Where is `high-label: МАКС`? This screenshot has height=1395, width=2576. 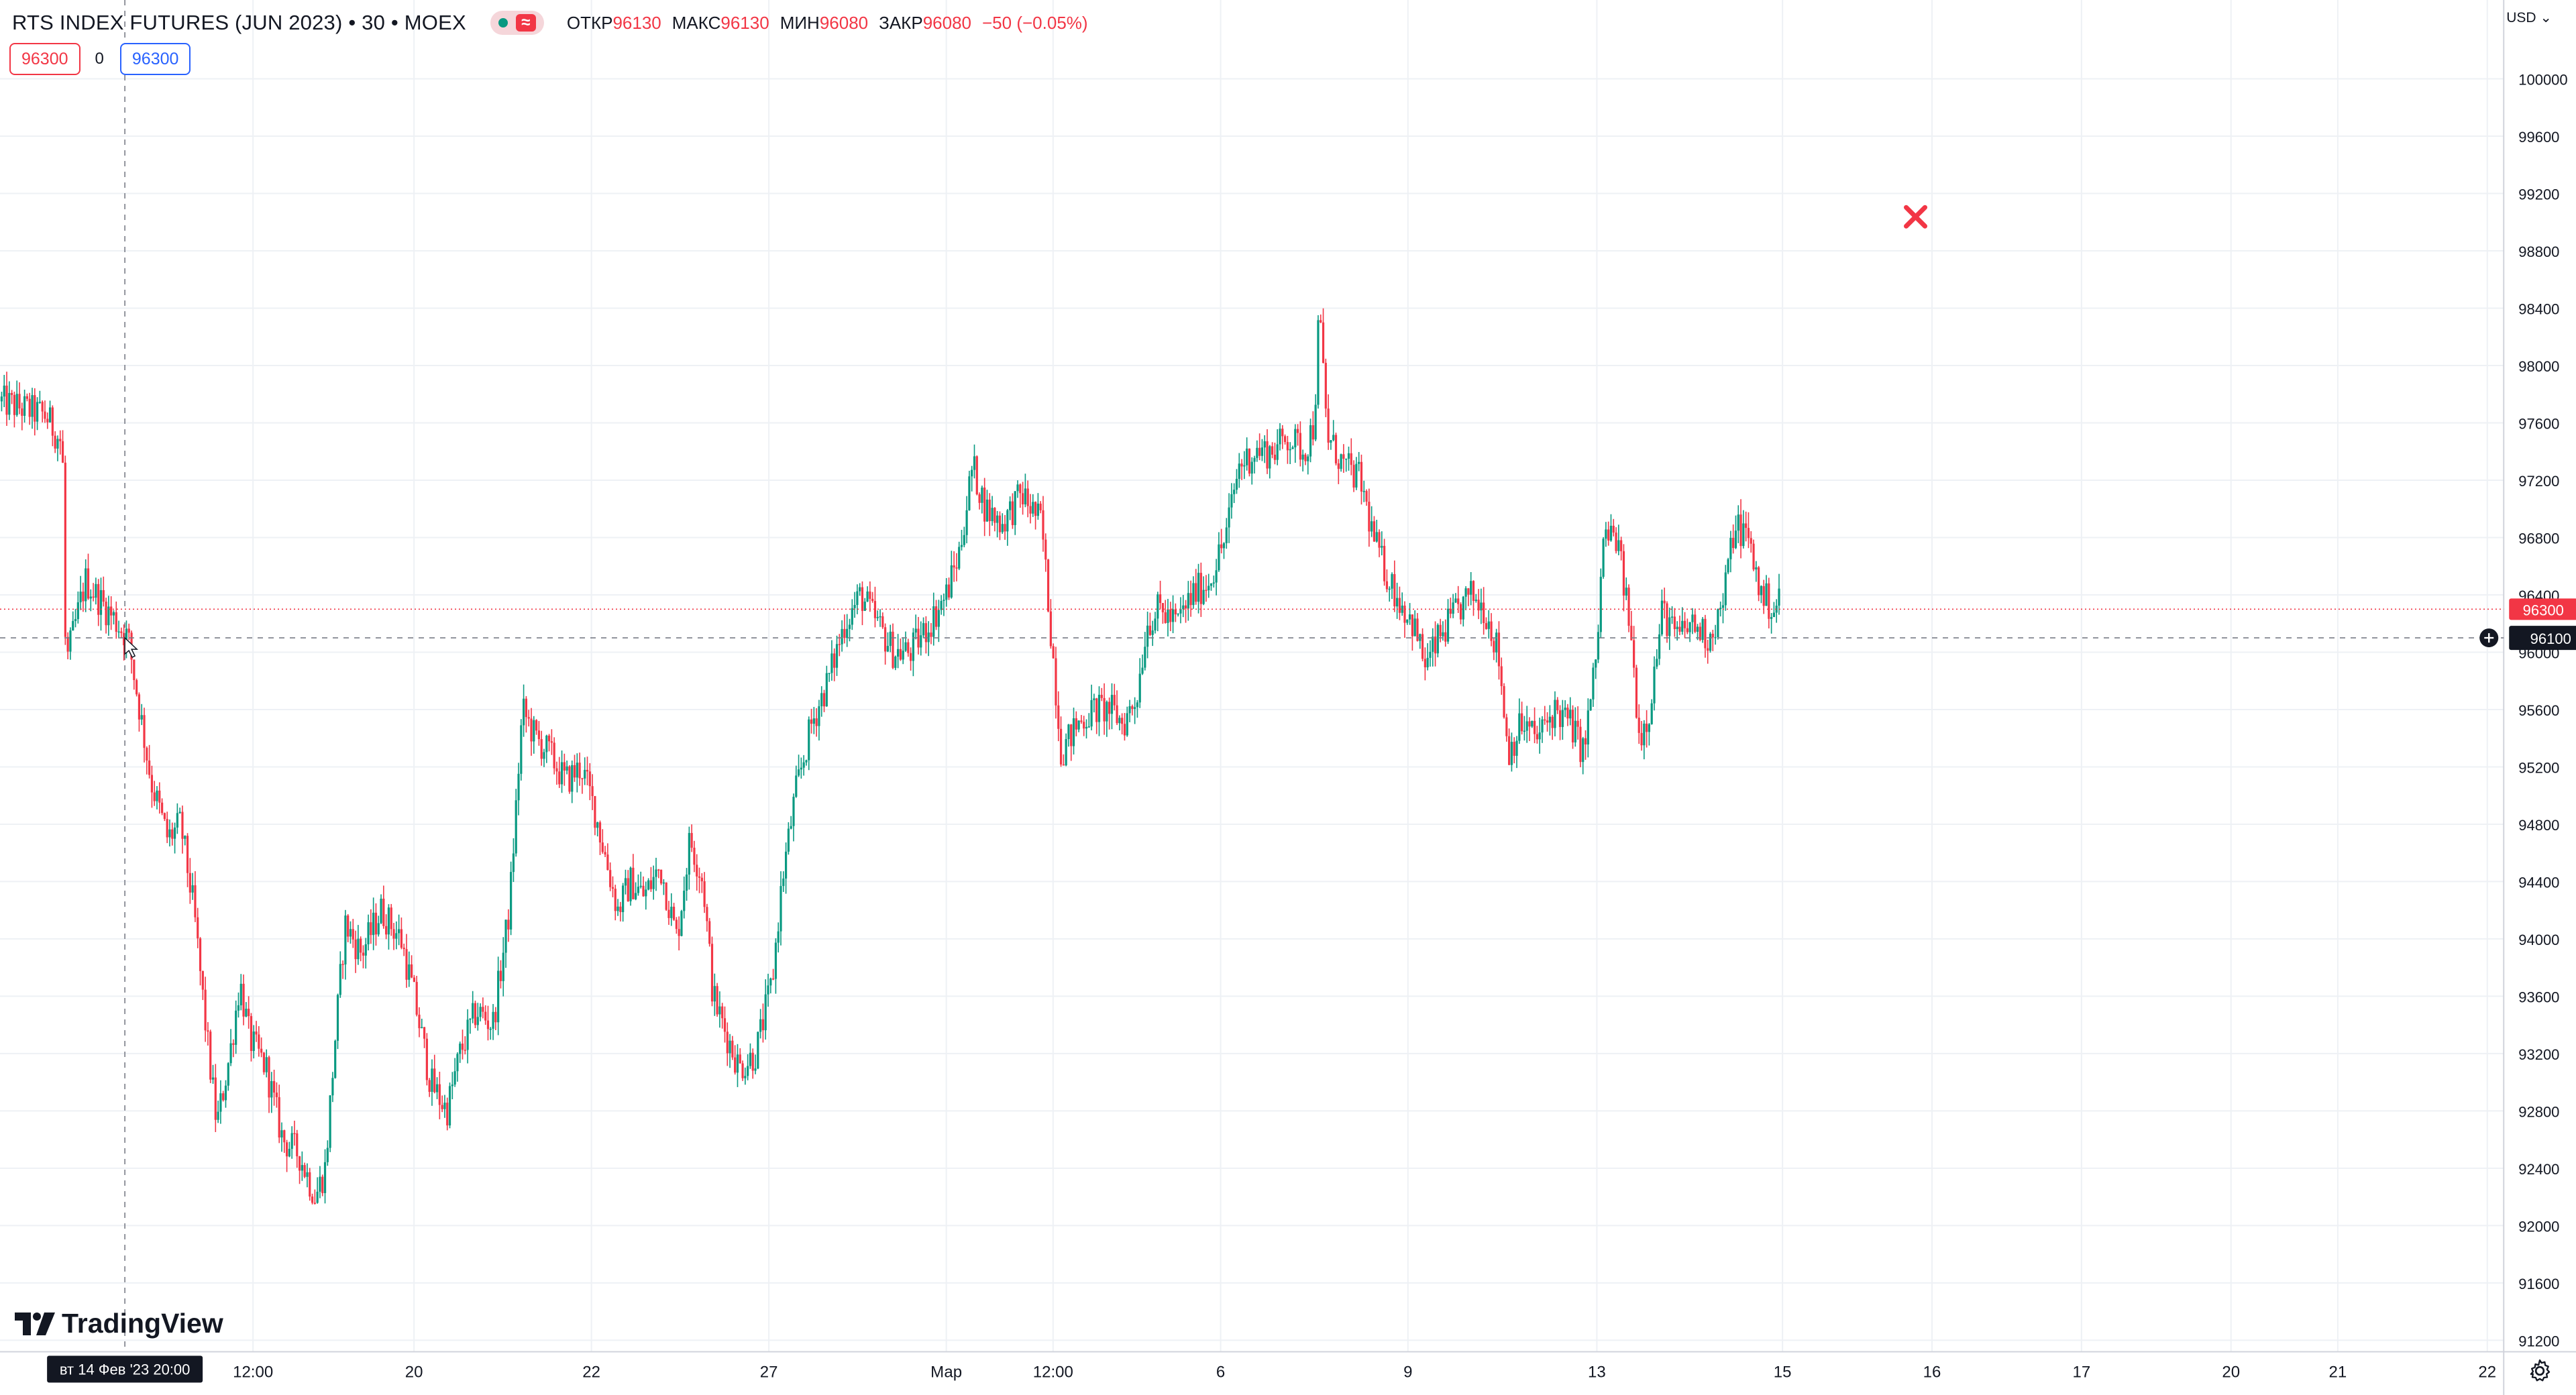
high-label: МАКС is located at coordinates (696, 22).